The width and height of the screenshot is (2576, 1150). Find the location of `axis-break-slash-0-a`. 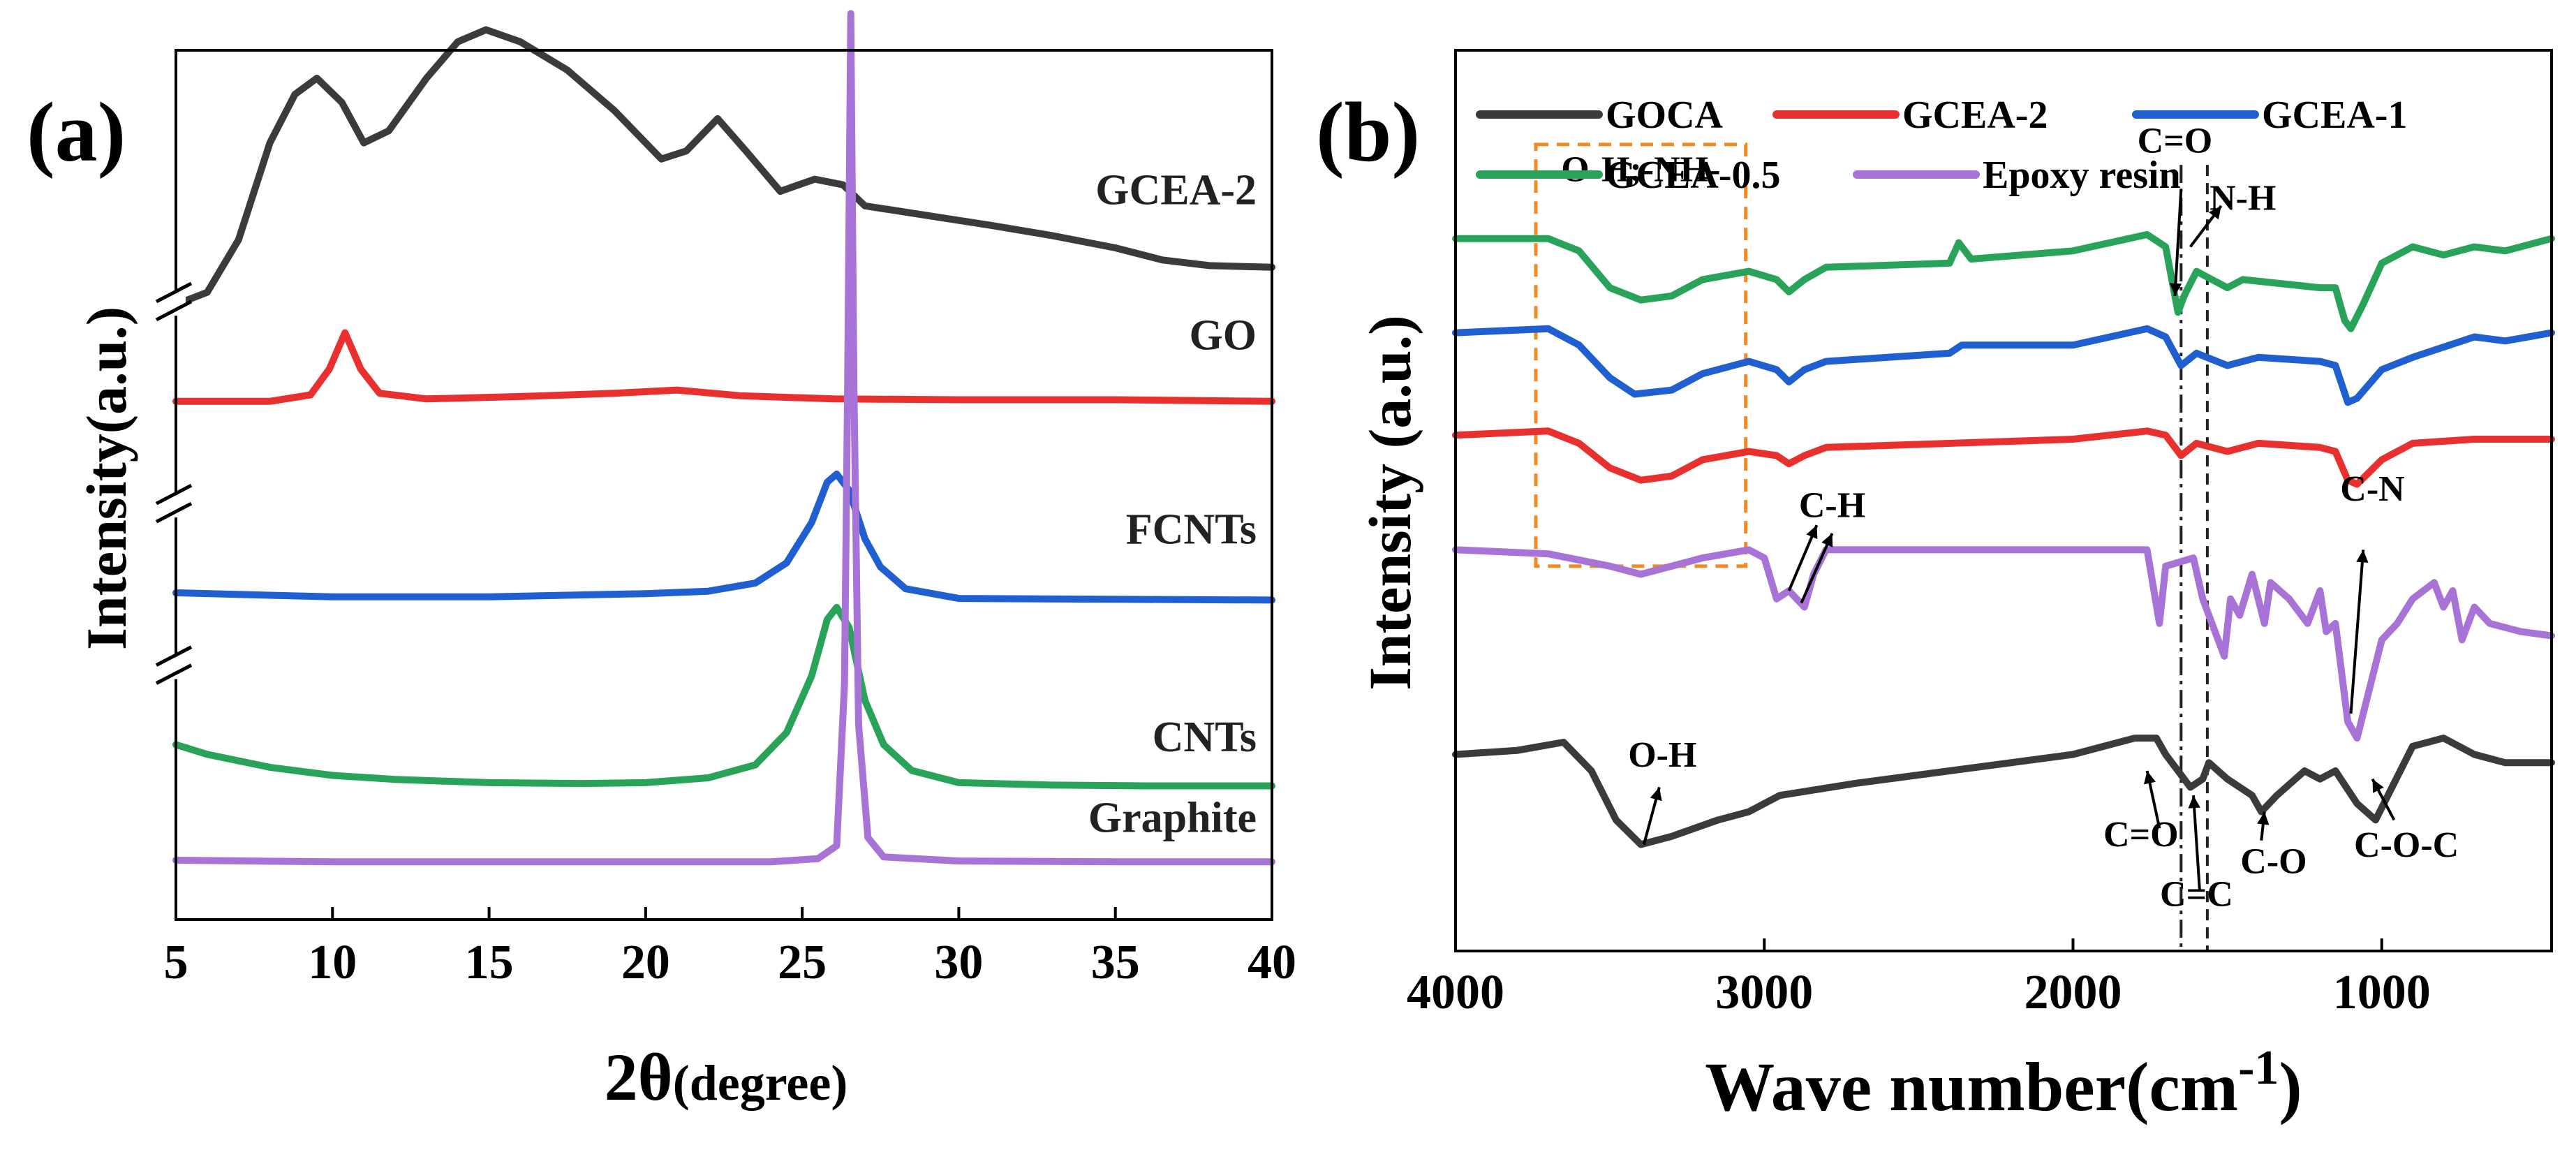

axis-break-slash-0-a is located at coordinates (174, 292).